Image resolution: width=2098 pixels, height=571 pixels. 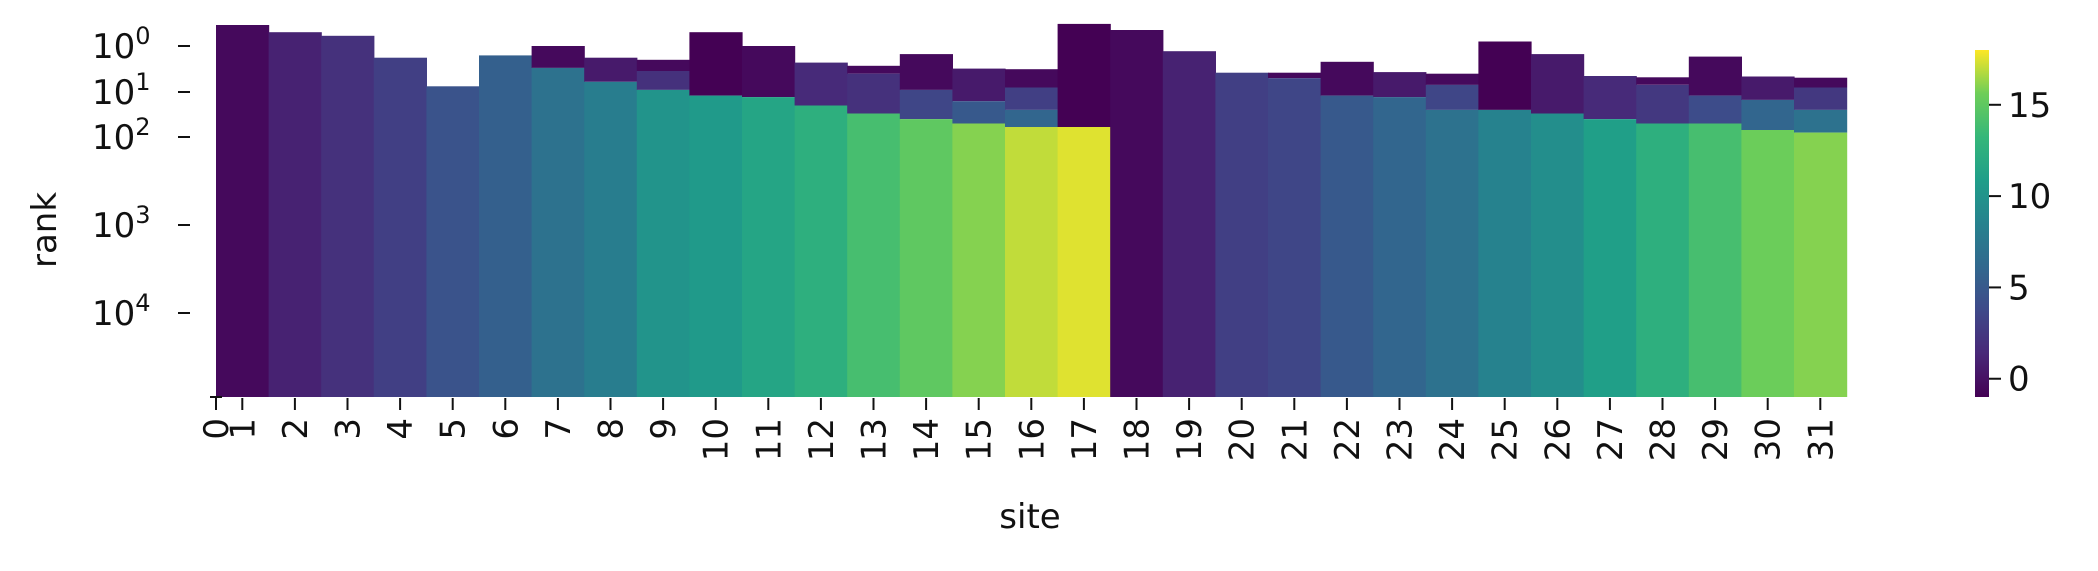 What do you see at coordinates (349, 429) in the screenshot?
I see `x-tick-label-3: 3` at bounding box center [349, 429].